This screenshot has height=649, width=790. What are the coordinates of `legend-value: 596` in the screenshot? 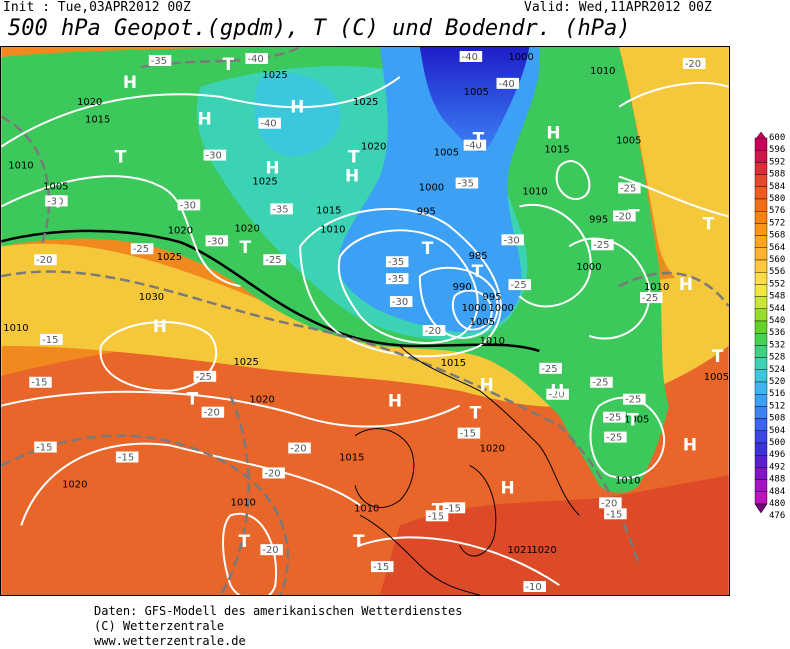 It's located at (777, 150).